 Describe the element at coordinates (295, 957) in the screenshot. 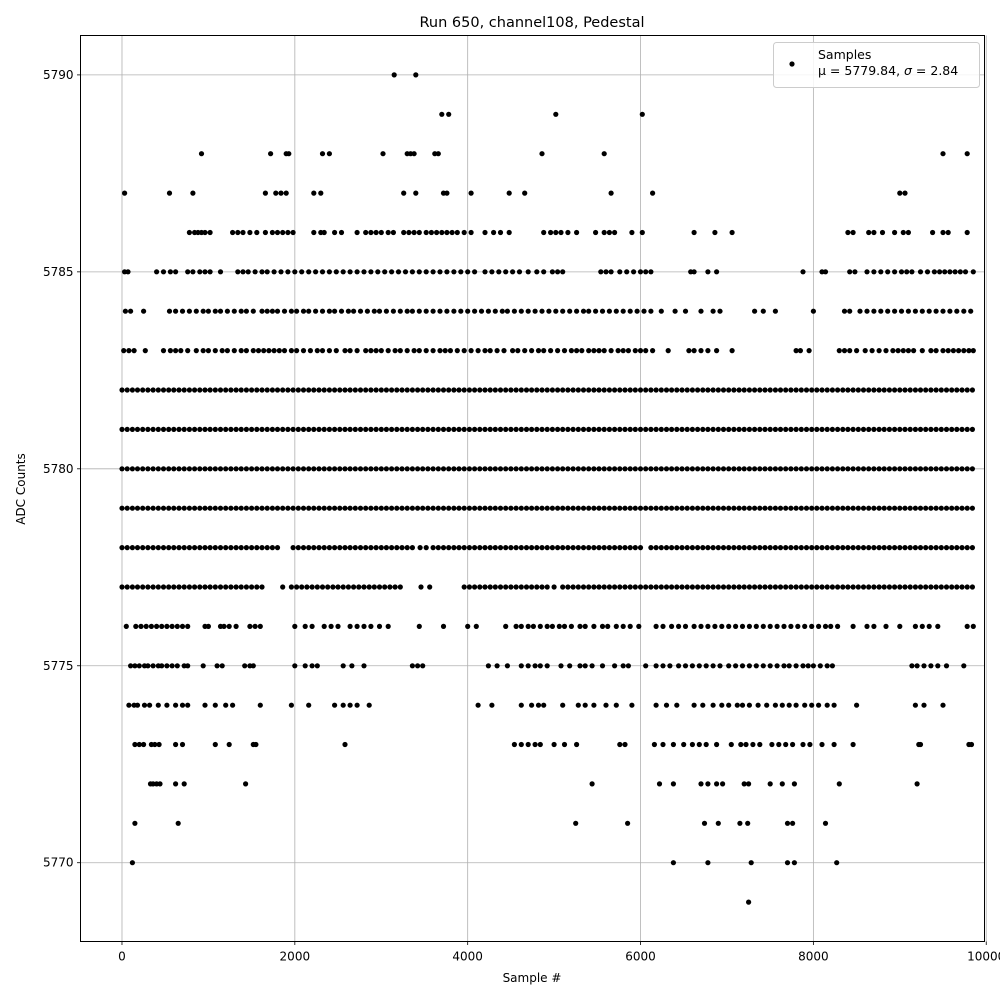

I see `x-tick-label: 2000` at that location.